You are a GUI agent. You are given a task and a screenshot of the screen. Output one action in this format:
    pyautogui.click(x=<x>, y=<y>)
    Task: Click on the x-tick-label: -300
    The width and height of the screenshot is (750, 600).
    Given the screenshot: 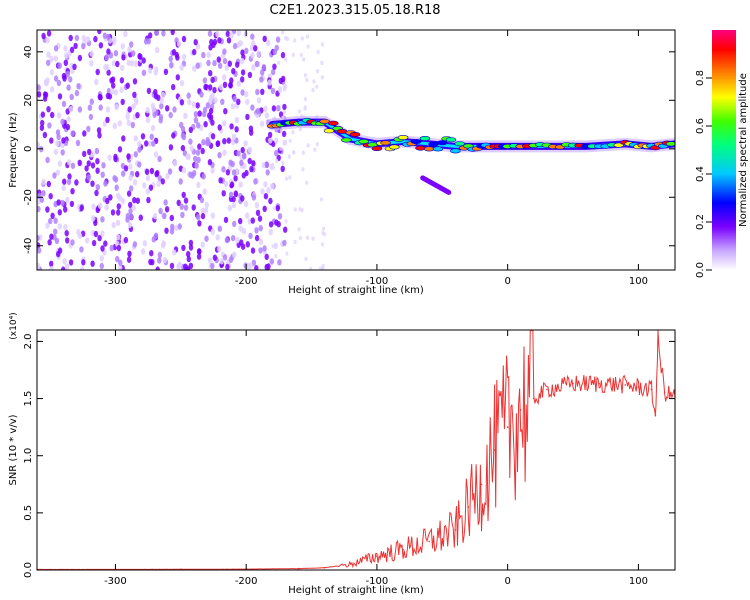 What is the action you would take?
    pyautogui.click(x=115, y=581)
    